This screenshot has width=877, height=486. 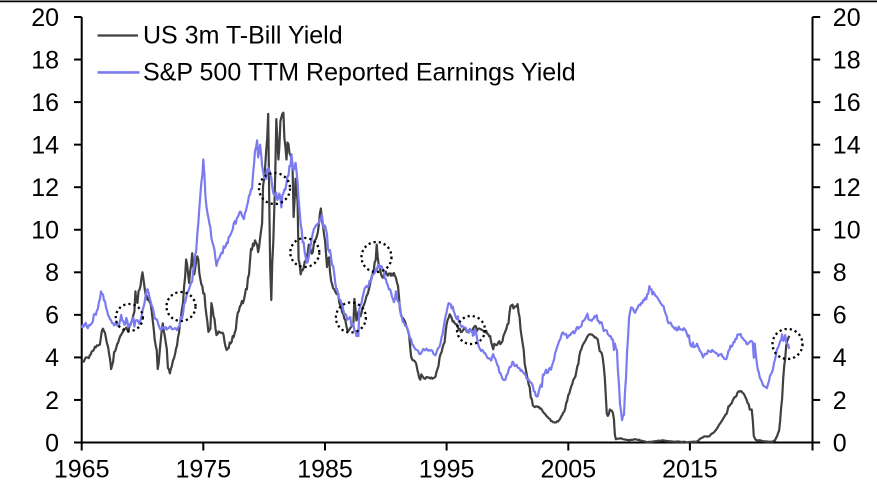 What do you see at coordinates (203, 470) in the screenshot?
I see `svg-text: 1975` at bounding box center [203, 470].